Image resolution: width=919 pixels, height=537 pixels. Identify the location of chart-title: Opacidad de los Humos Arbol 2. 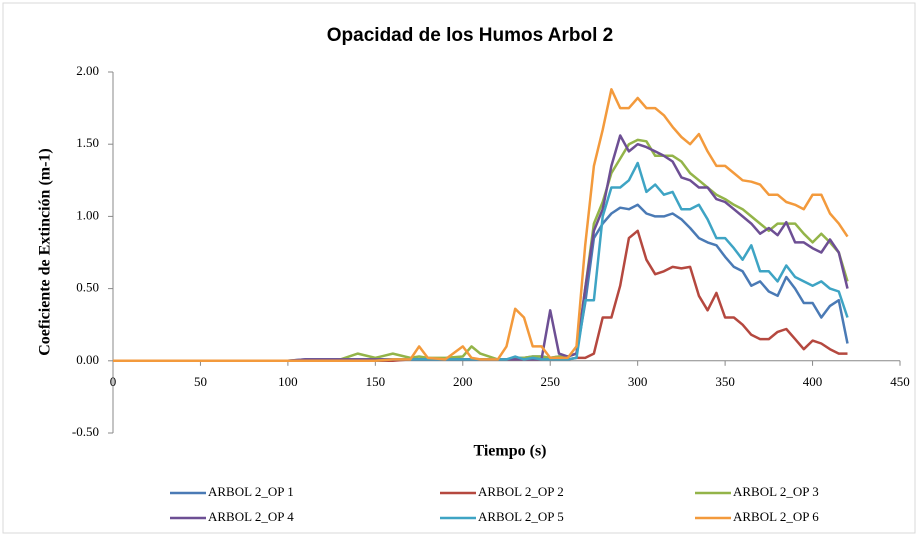
(470, 35).